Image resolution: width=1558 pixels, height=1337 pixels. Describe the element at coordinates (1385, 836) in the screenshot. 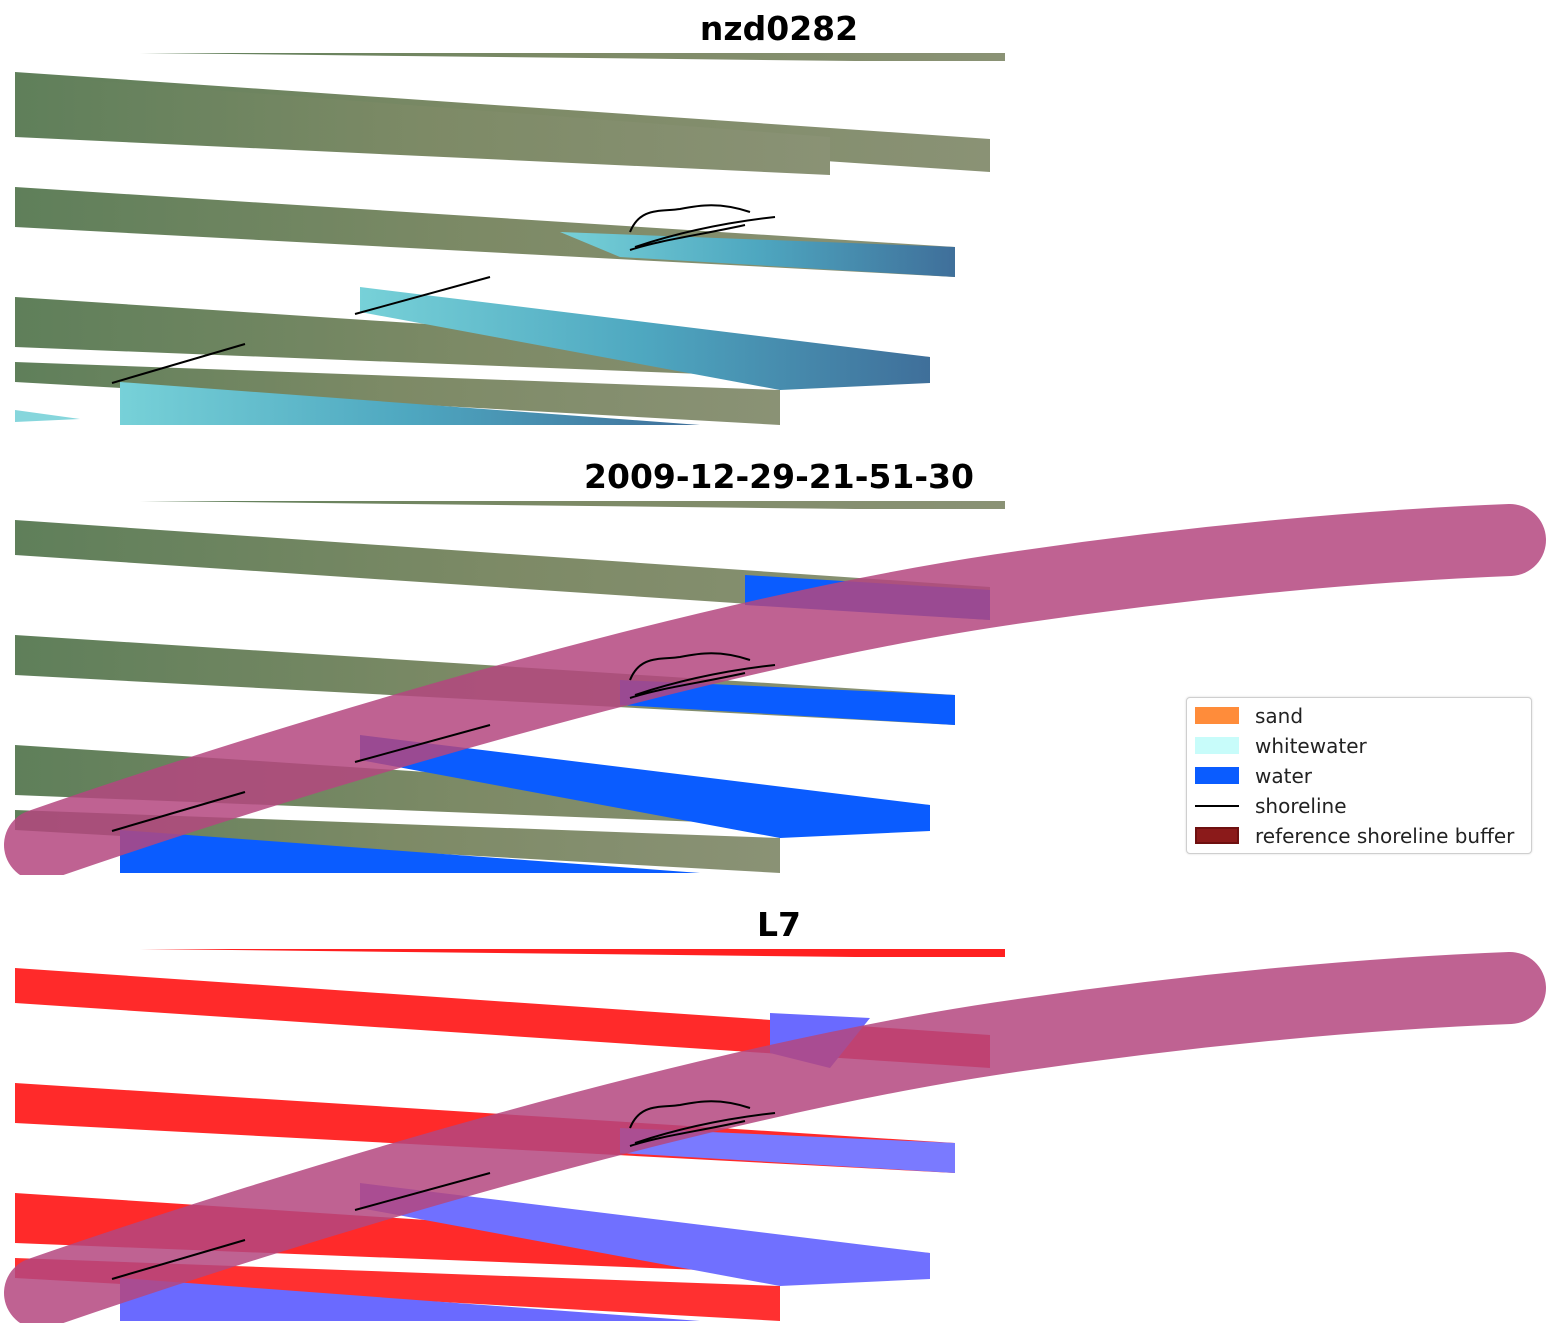

I see `legend-label: reference shoreline buffer` at that location.